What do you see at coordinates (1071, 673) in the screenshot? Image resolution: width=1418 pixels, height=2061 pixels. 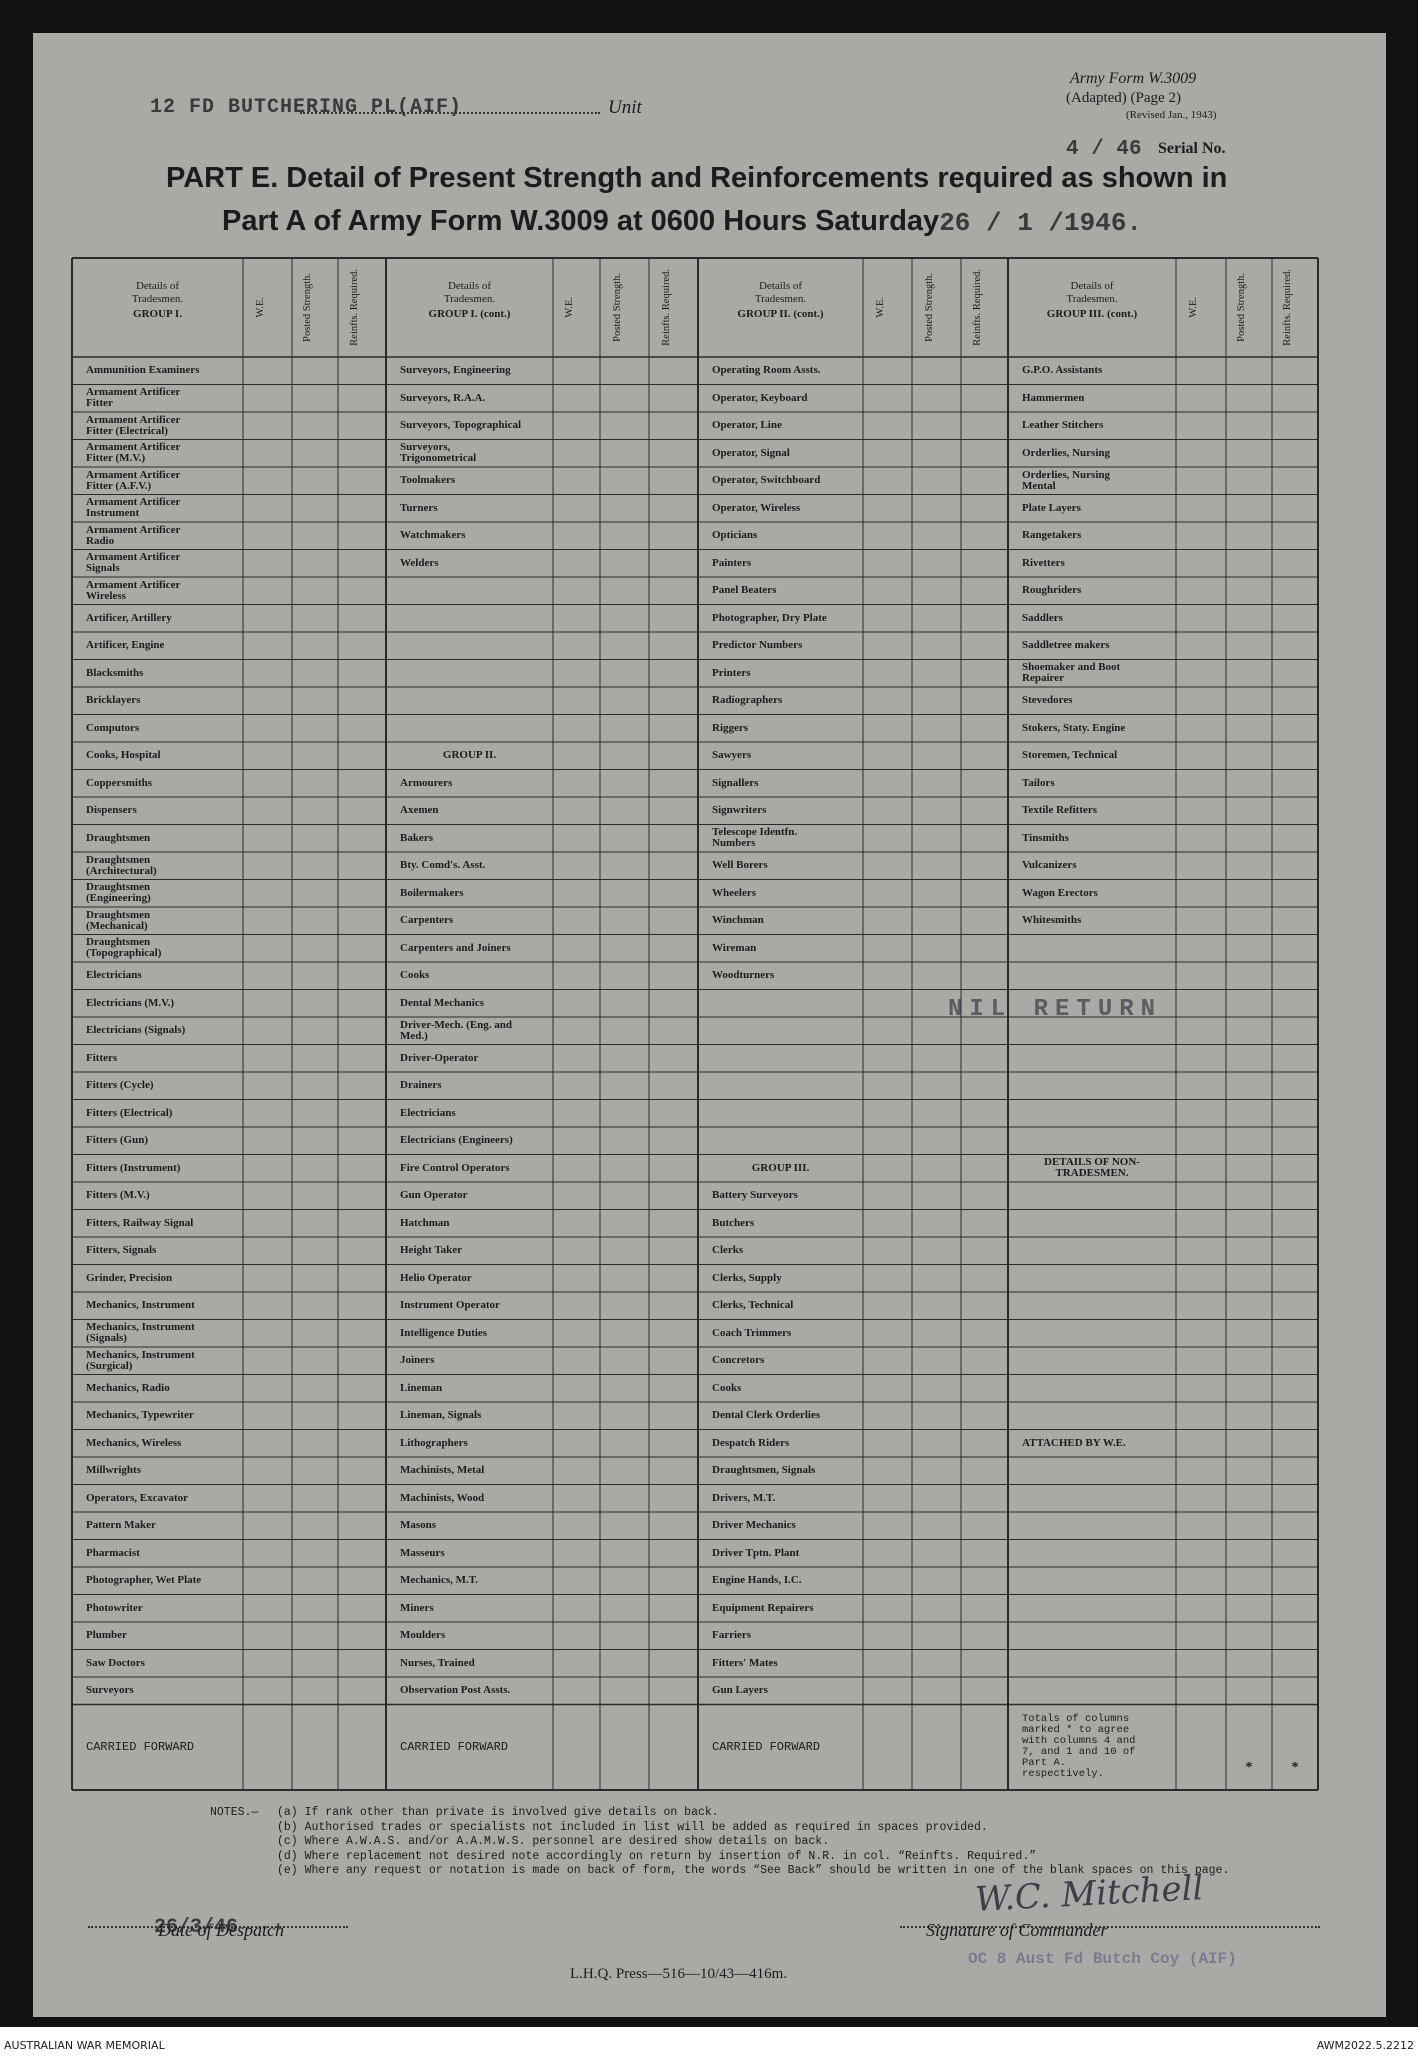 I see `trade-text: Shoemaker and Boot Repairer` at bounding box center [1071, 673].